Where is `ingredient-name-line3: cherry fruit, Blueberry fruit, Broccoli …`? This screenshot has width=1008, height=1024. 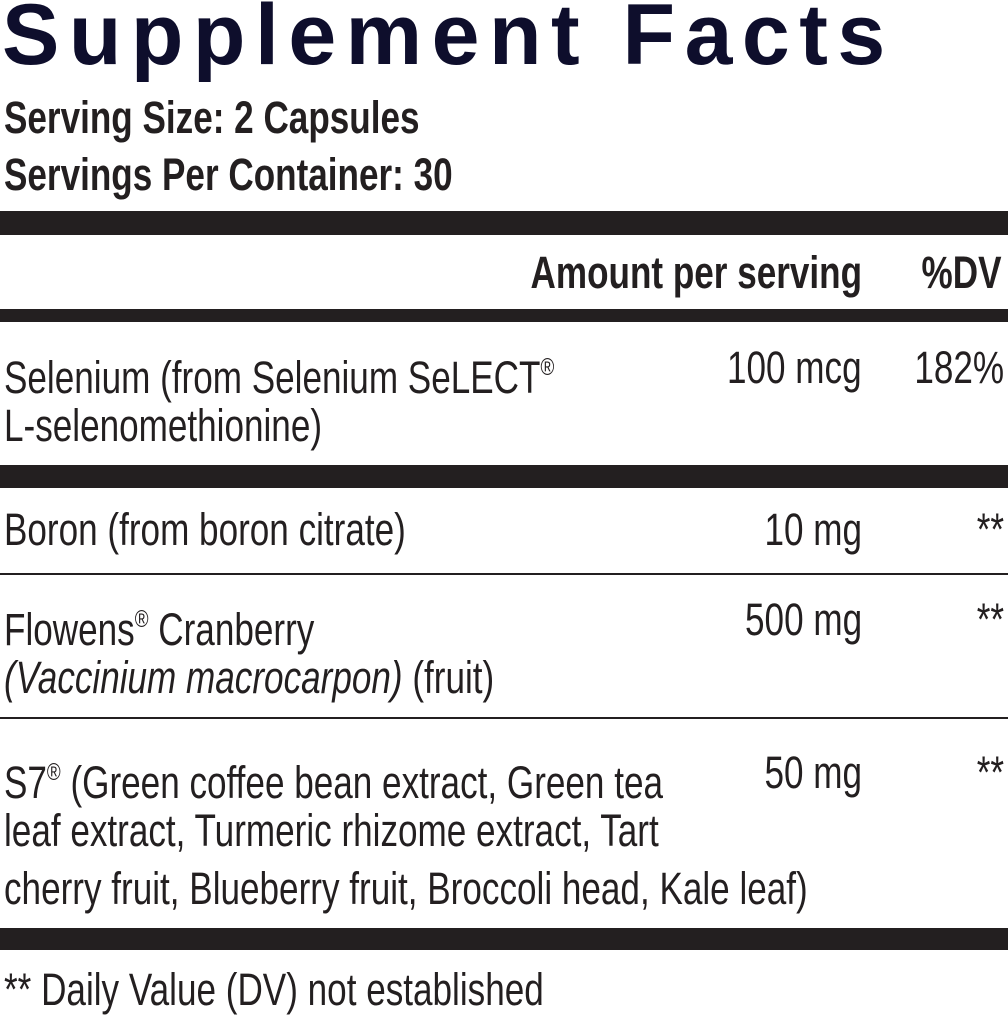
ingredient-name-line3: cherry fruit, Blueberry fruit, Broccoli … is located at coordinates (406, 888).